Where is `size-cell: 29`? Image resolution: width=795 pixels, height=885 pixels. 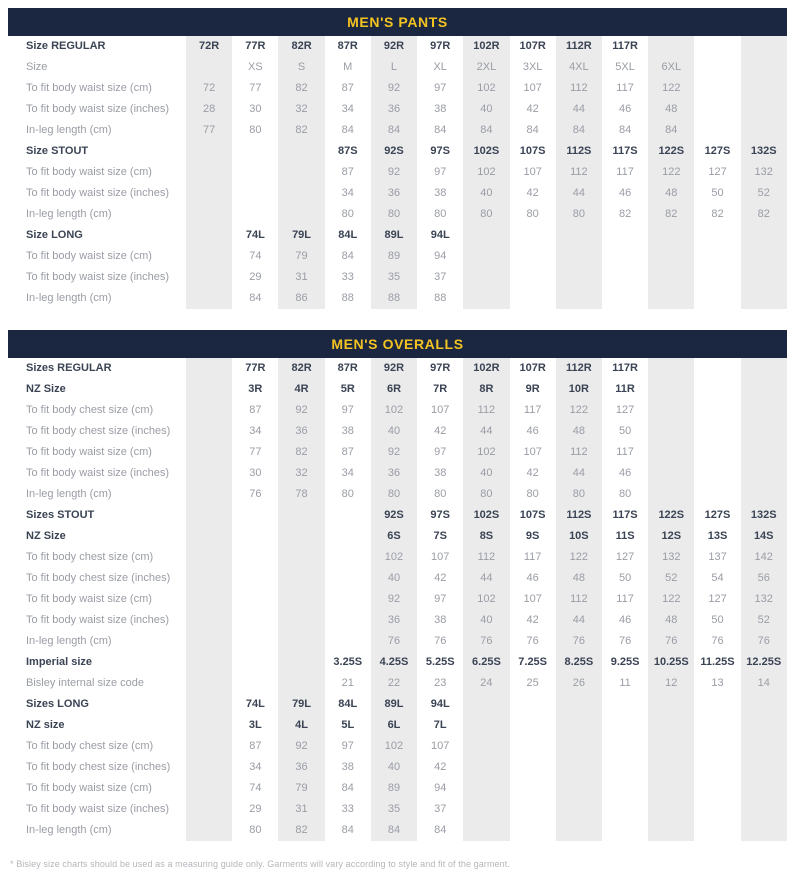 size-cell: 29 is located at coordinates (255, 277).